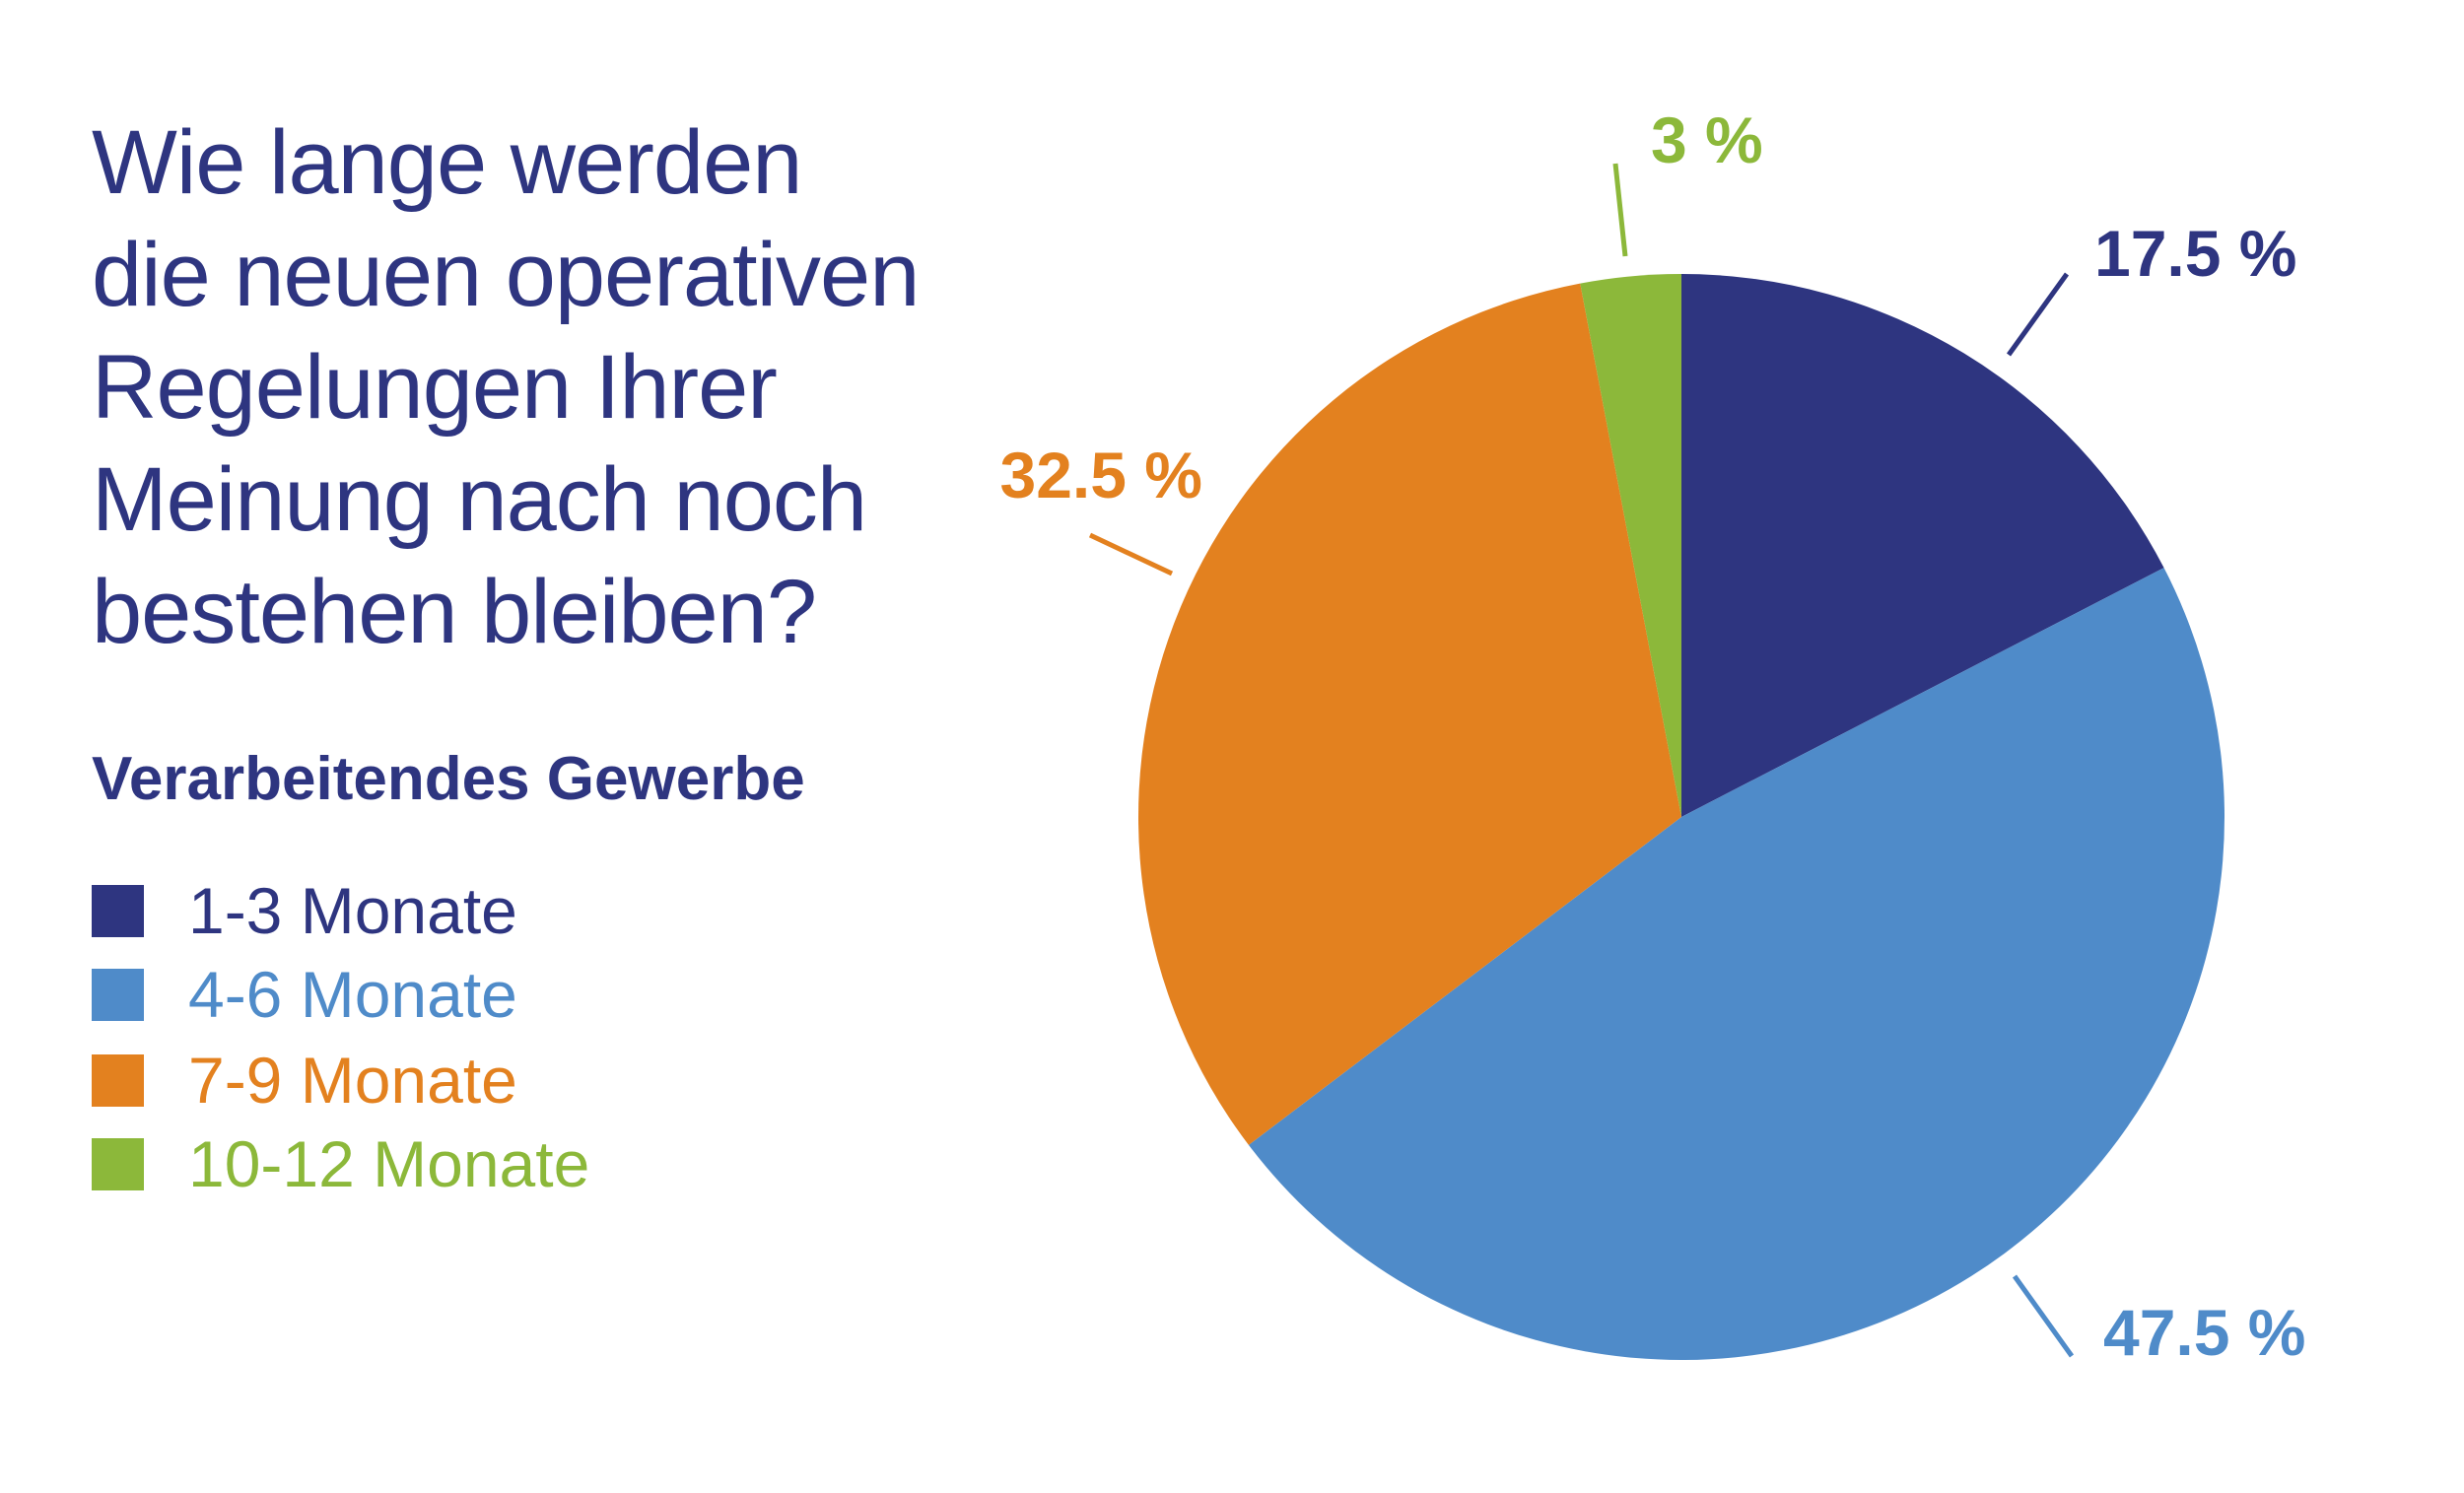 This screenshot has height=1493, width=2464. I want to click on legend-item: 4-6 Monate, so click(304, 994).